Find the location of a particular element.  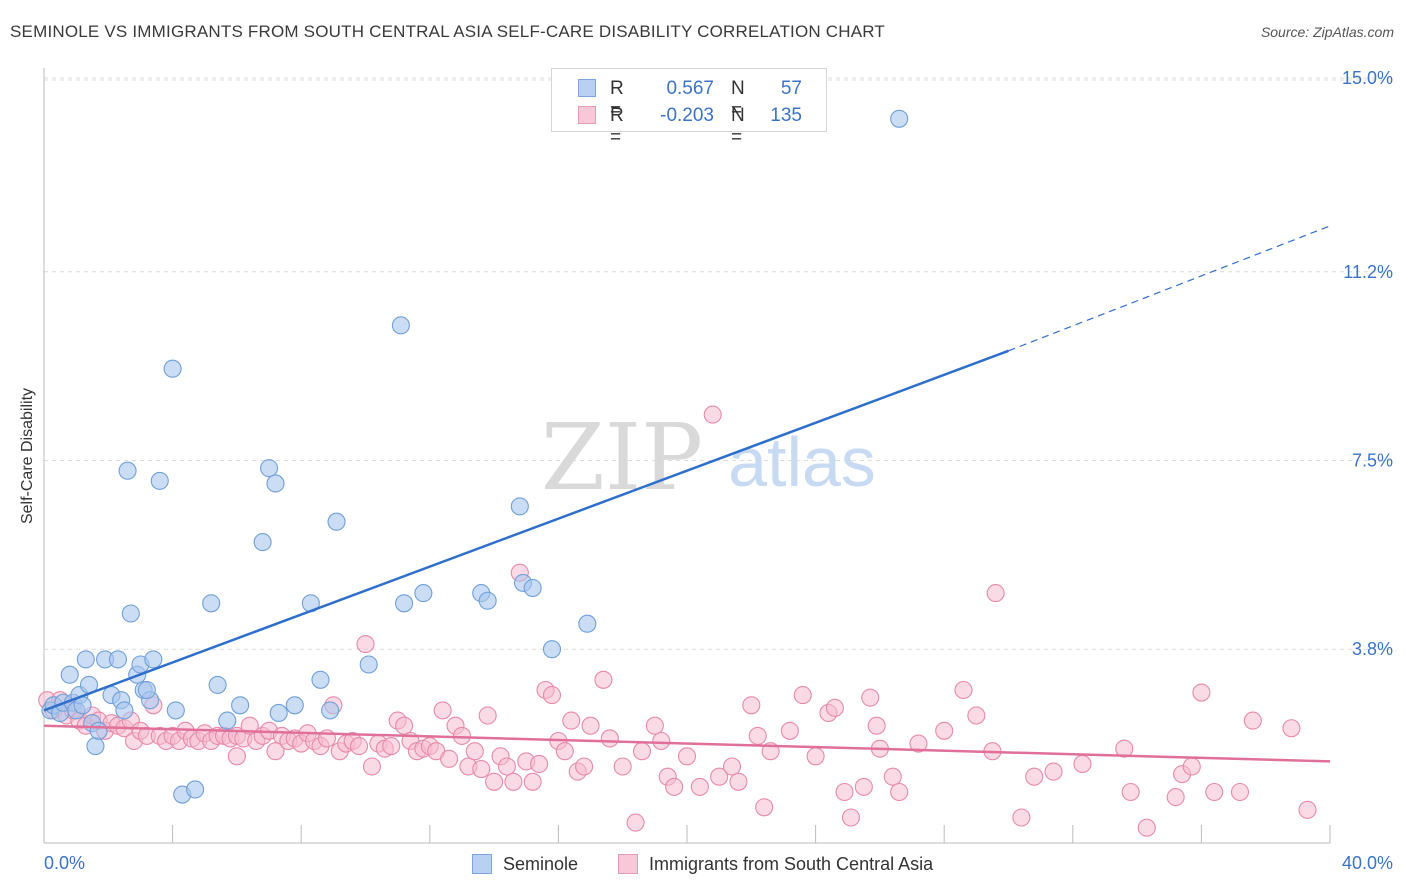

watermark-zip: ZIP is located at coordinates (622, 457).